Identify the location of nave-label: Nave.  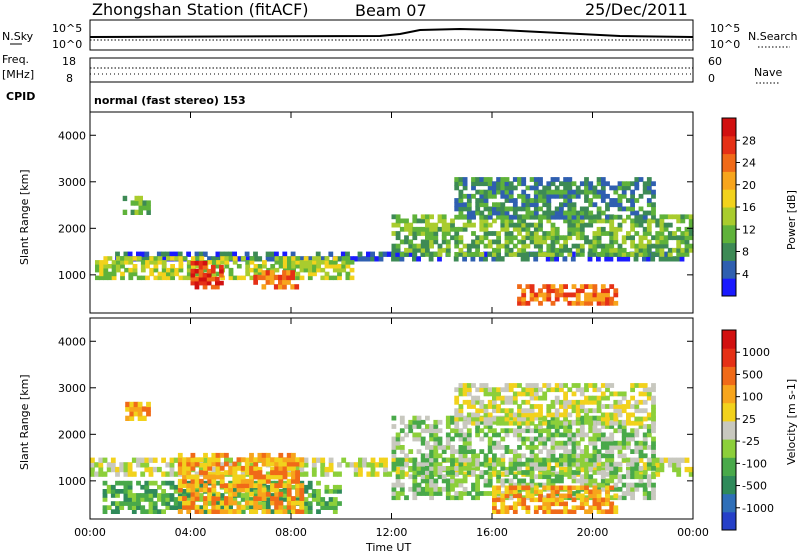
(768, 72).